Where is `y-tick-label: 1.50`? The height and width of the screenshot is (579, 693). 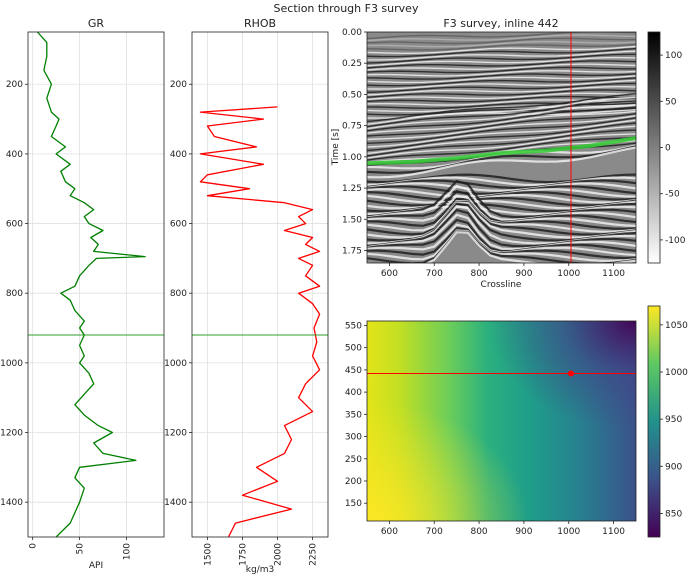 y-tick-label: 1.50 is located at coordinates (352, 220).